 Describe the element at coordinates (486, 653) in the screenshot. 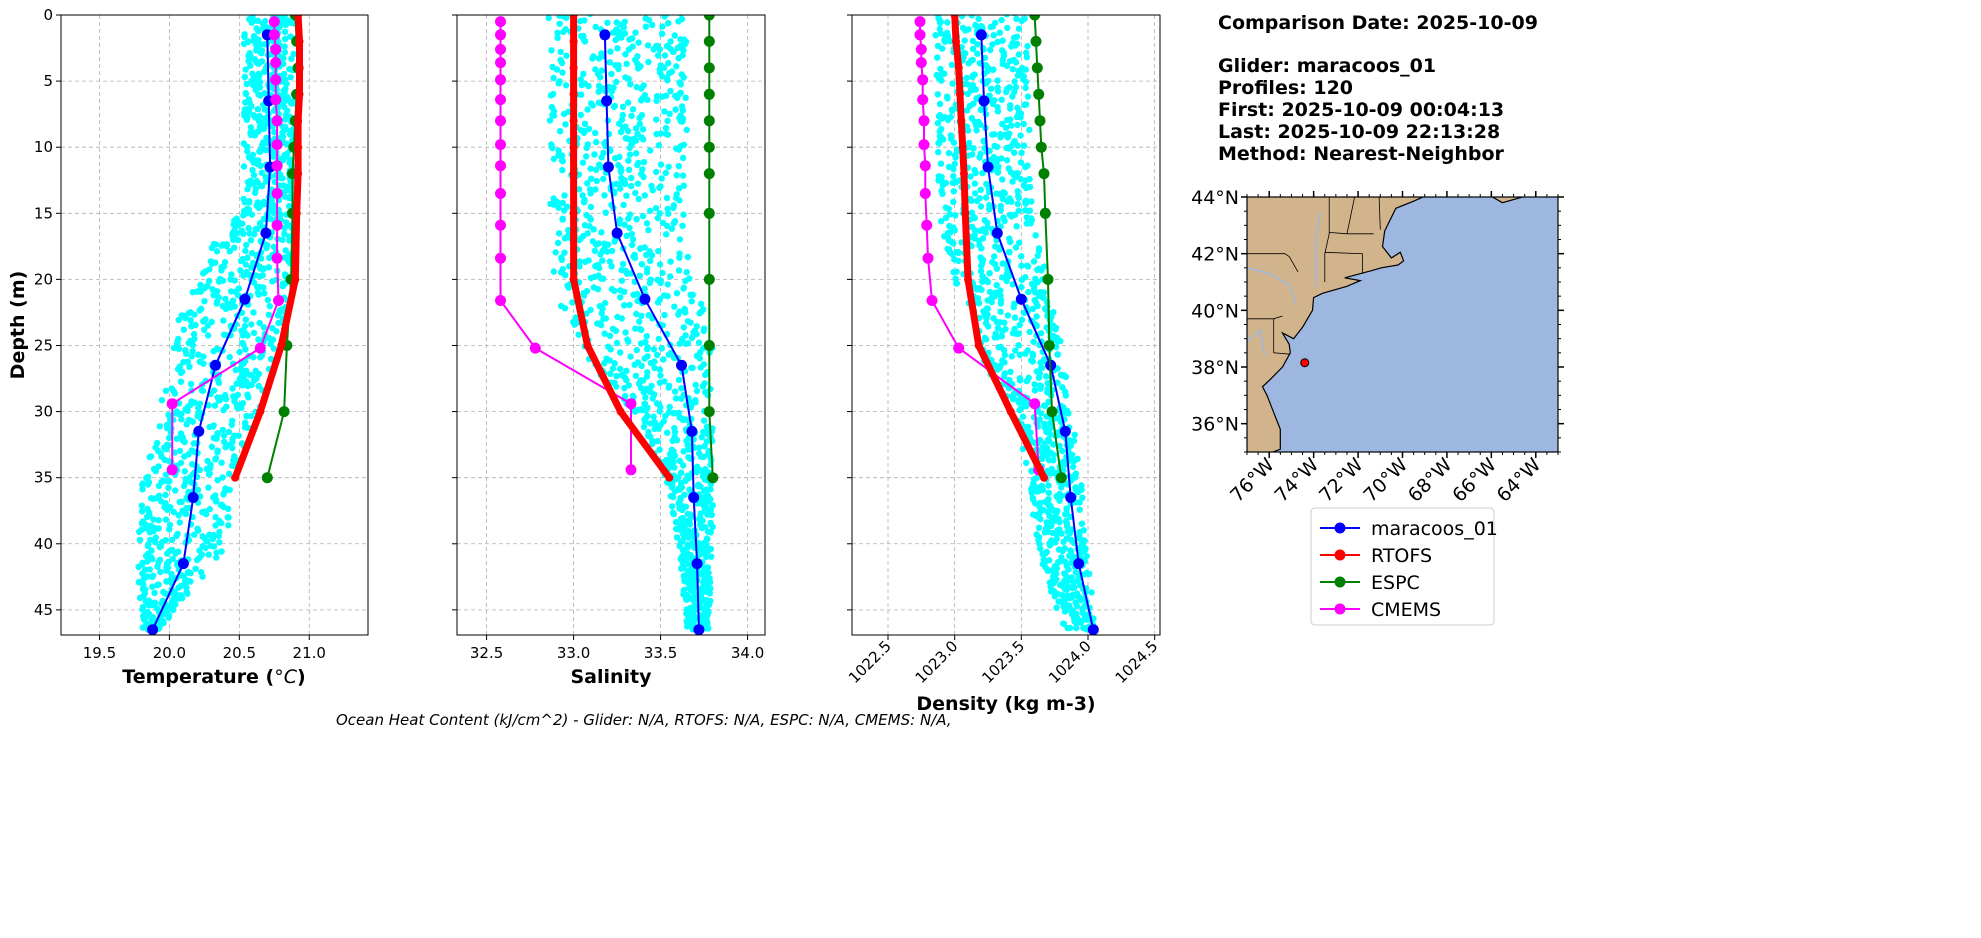

I see `x-tick-label: 32.5` at that location.